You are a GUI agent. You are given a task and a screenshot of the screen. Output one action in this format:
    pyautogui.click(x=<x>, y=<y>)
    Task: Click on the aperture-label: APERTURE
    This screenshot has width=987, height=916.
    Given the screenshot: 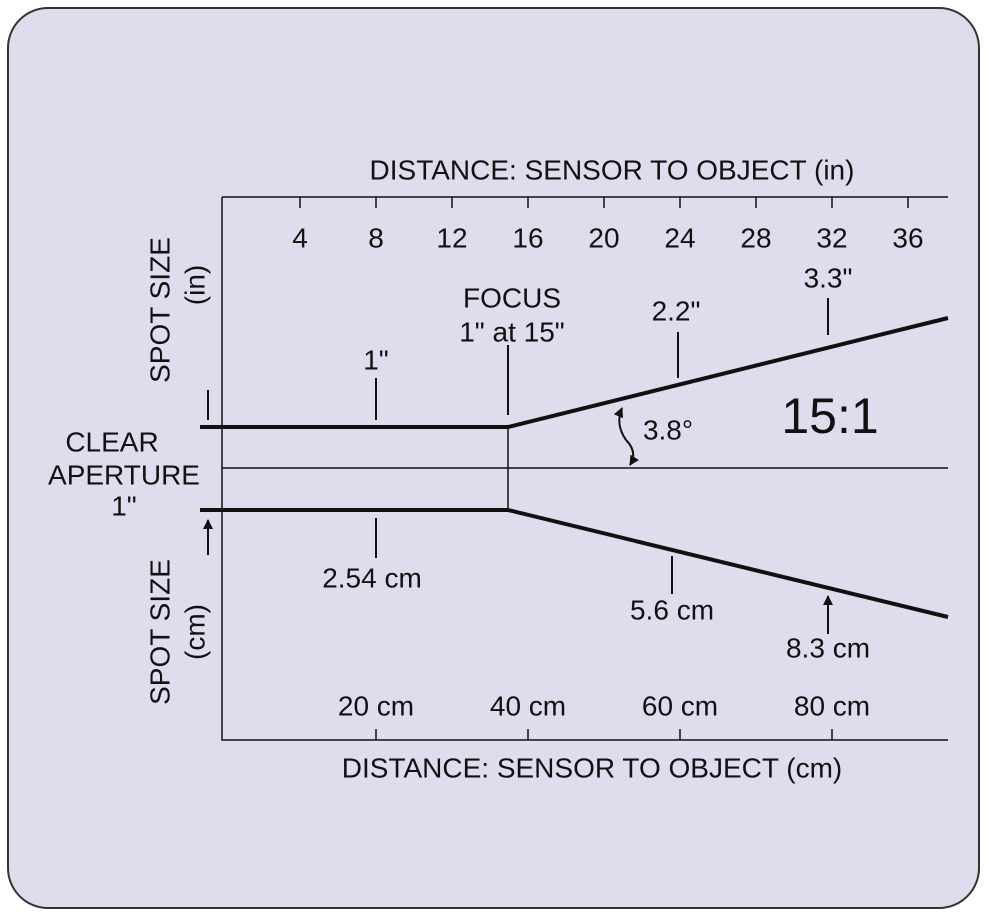 What is the action you would take?
    pyautogui.click(x=124, y=474)
    